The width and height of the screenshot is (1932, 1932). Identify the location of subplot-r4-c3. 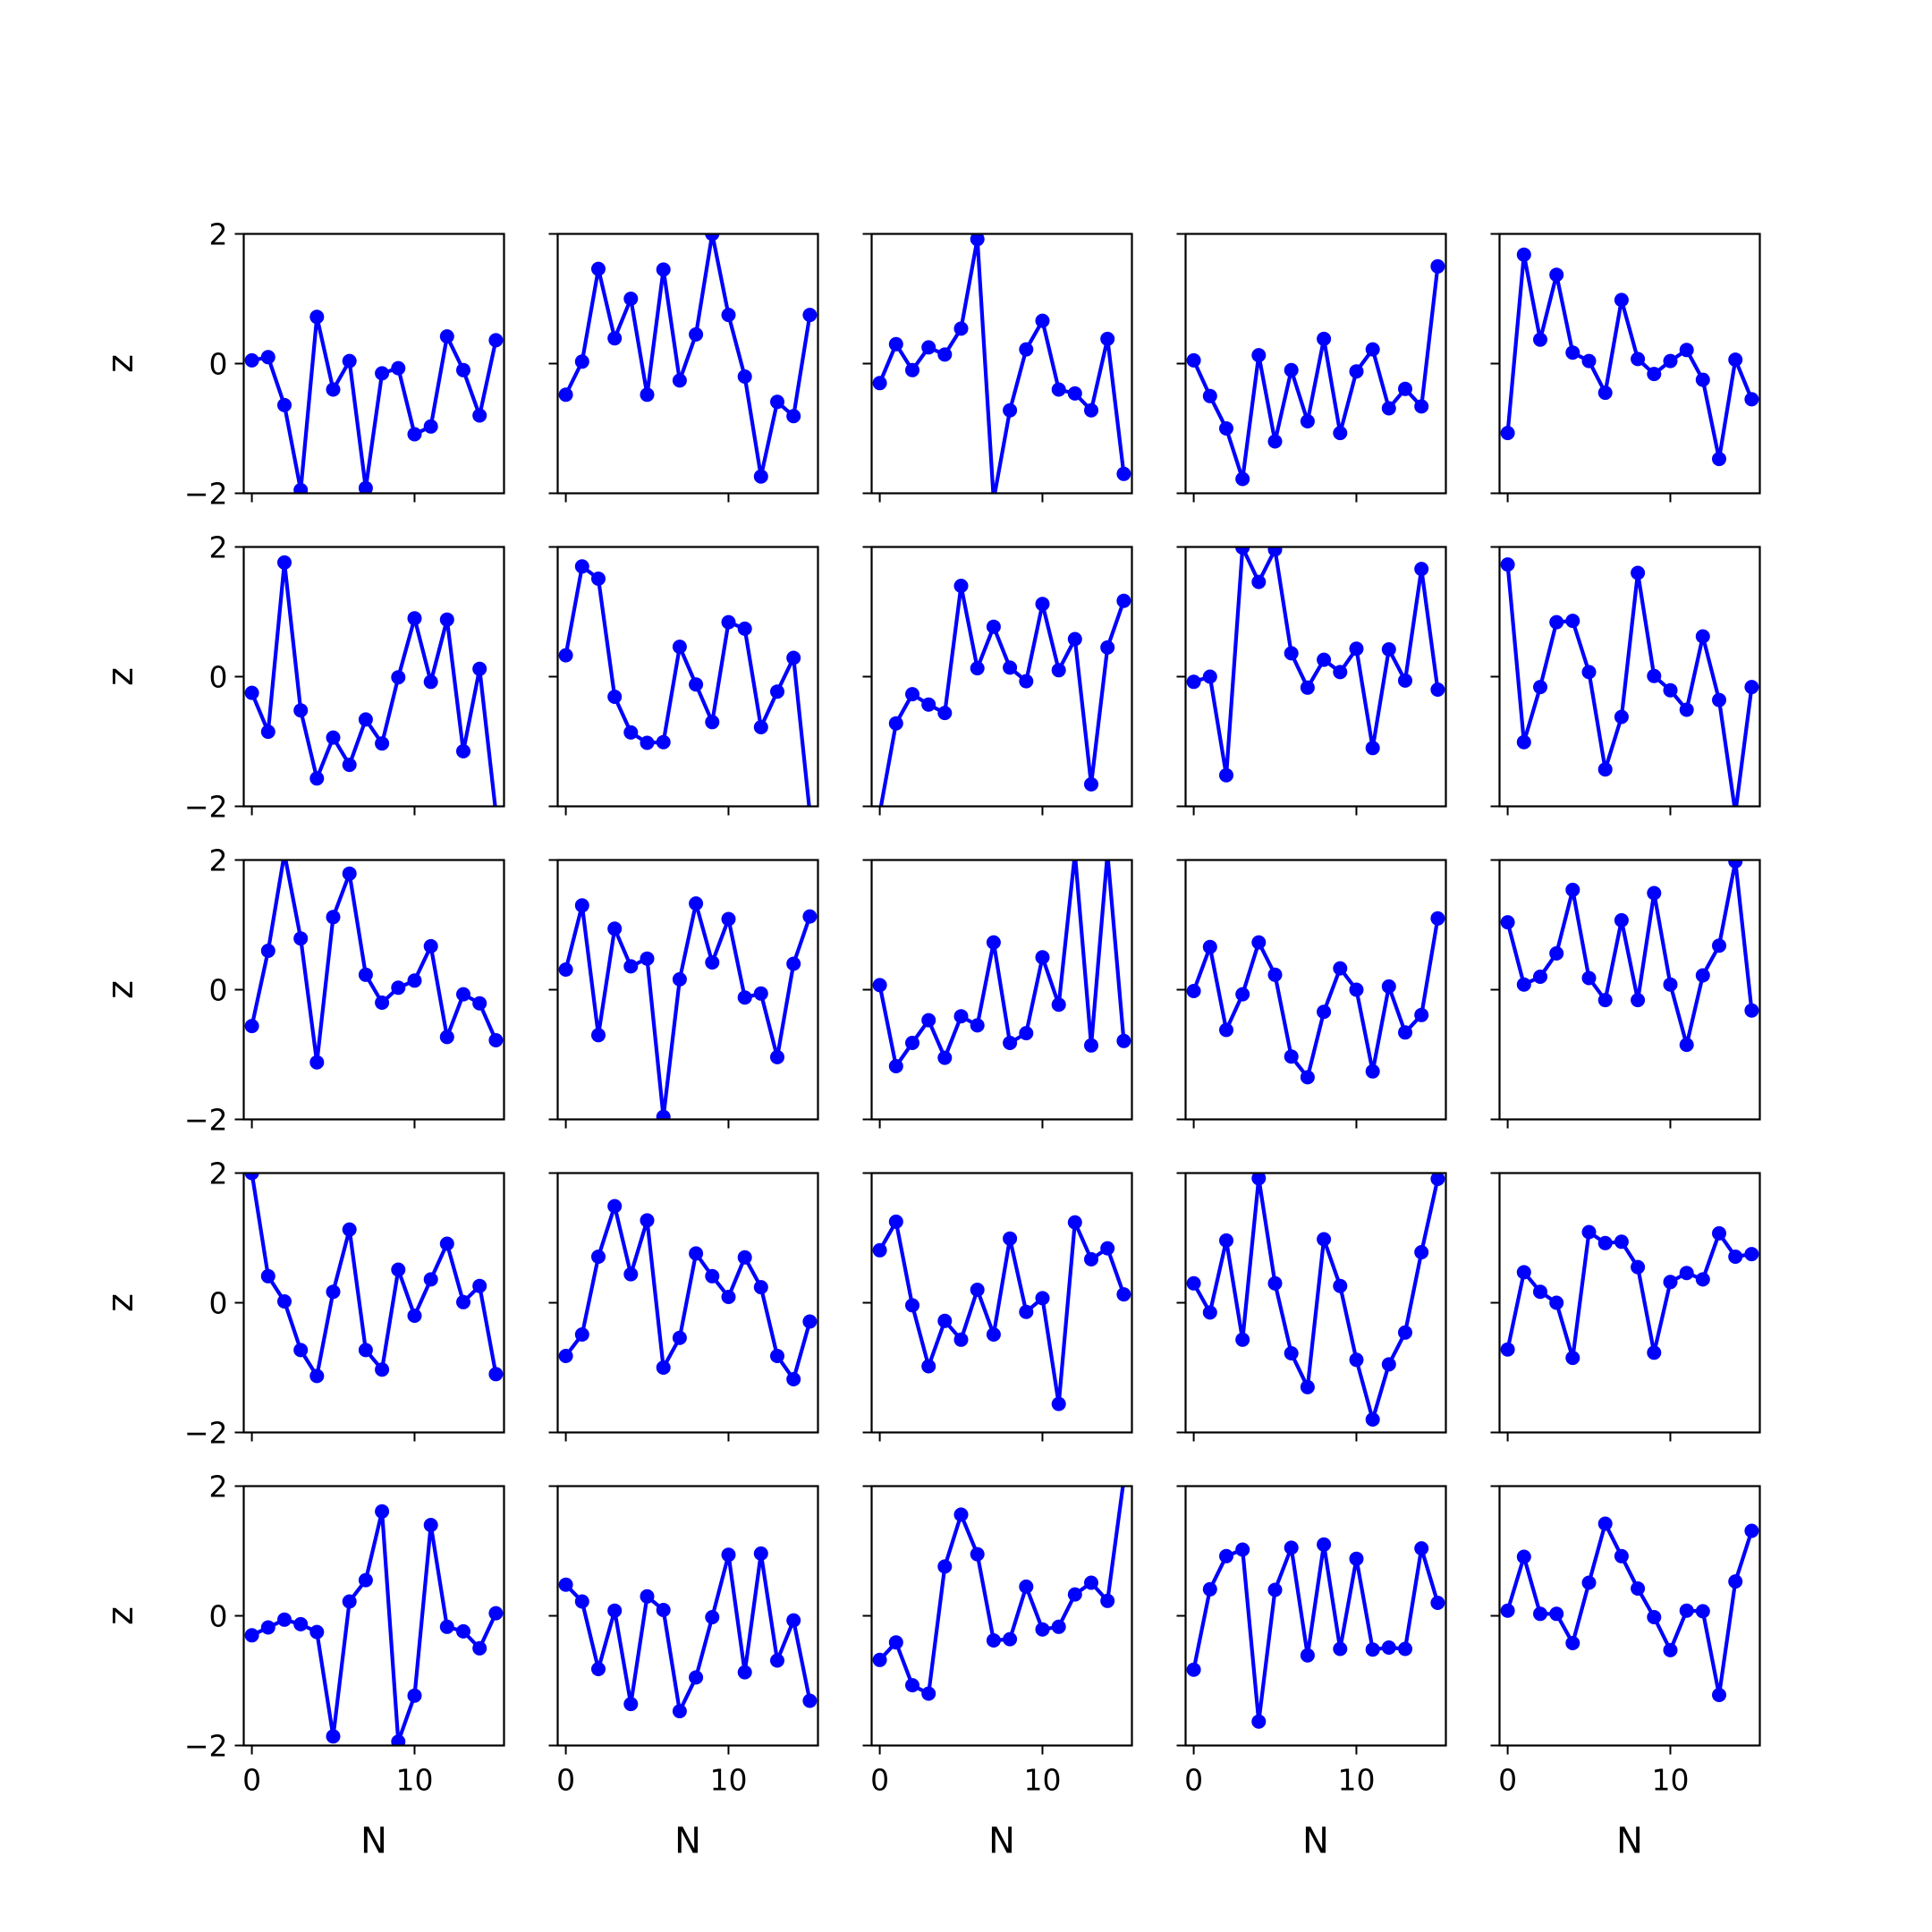
(997, 1307).